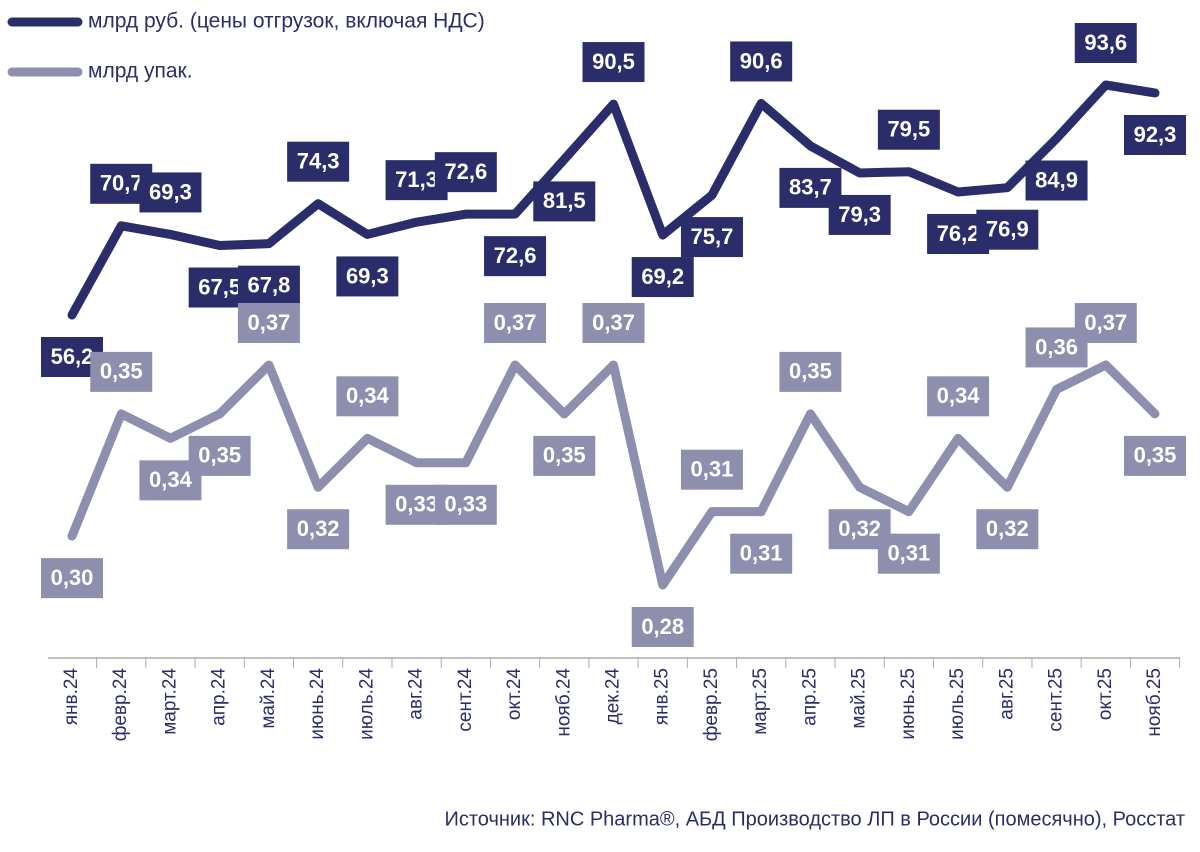 This screenshot has width=1200, height=852. What do you see at coordinates (514, 694) in the screenshot?
I see `x-tick-label: окт.24` at bounding box center [514, 694].